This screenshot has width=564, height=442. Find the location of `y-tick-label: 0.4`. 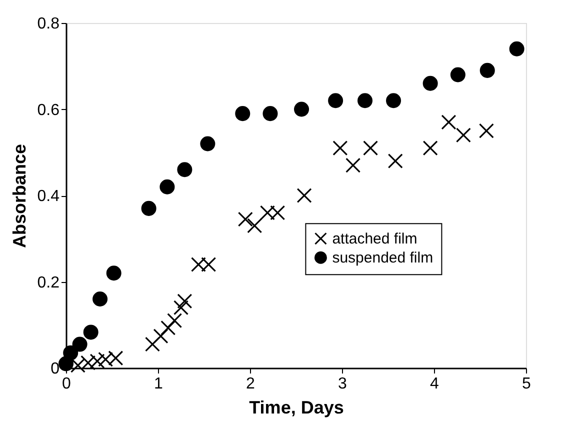

y-tick-label: 0.4 is located at coordinates (48, 196).